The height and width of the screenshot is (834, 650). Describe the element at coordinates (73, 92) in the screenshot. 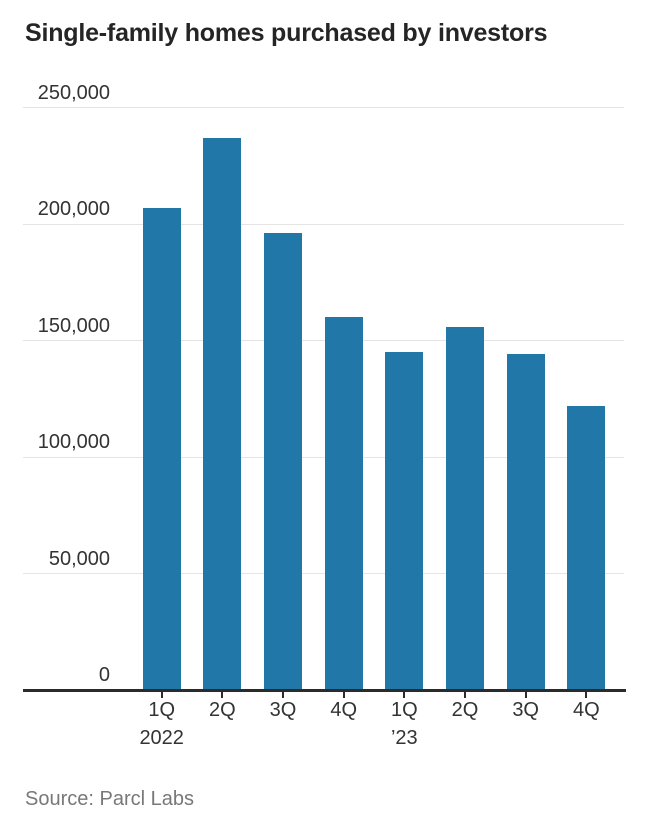

I see `y-axis-tick-label: 250,000` at that location.